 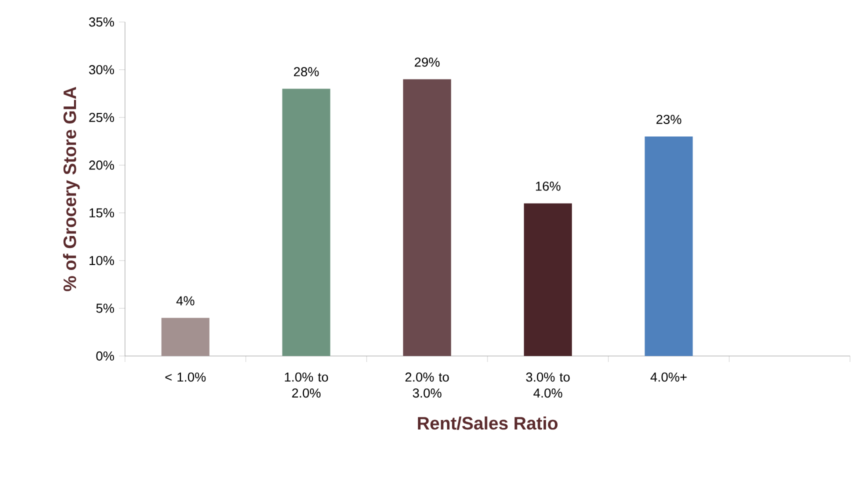 I want to click on data-label: 28%, so click(x=306, y=71).